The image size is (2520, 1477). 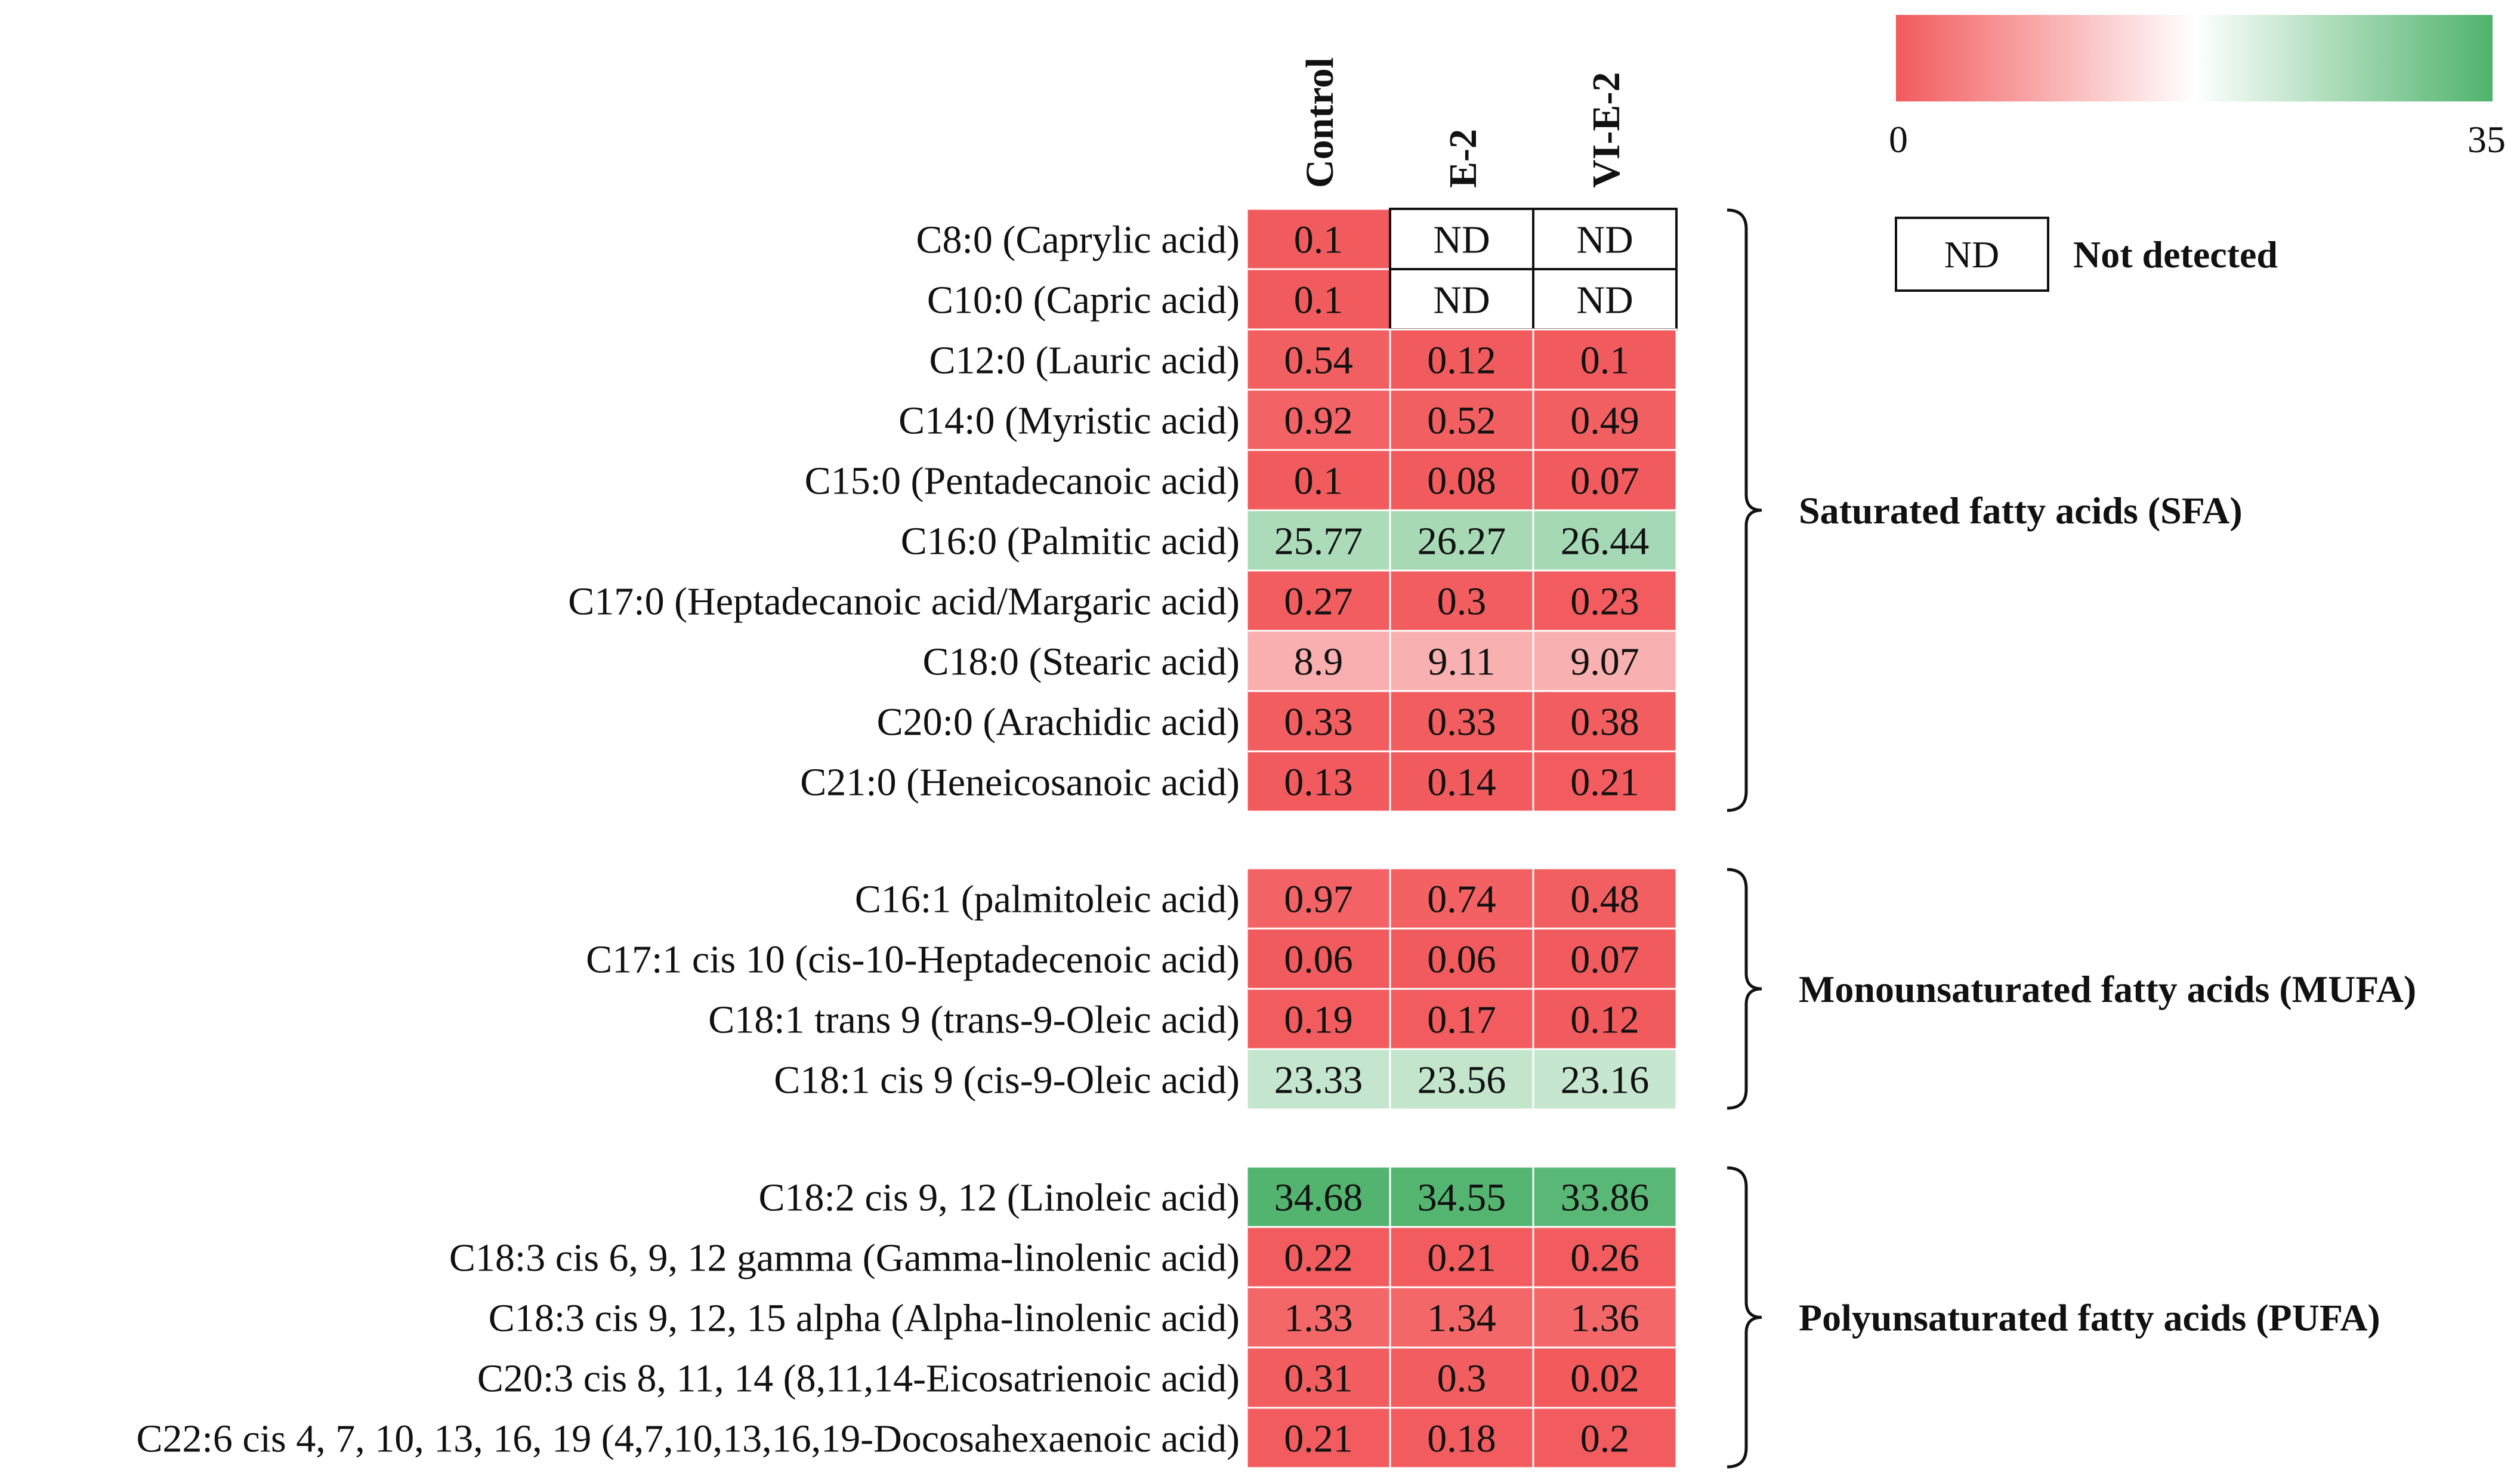 I want to click on cell-value: 0.31, so click(x=1318, y=1379).